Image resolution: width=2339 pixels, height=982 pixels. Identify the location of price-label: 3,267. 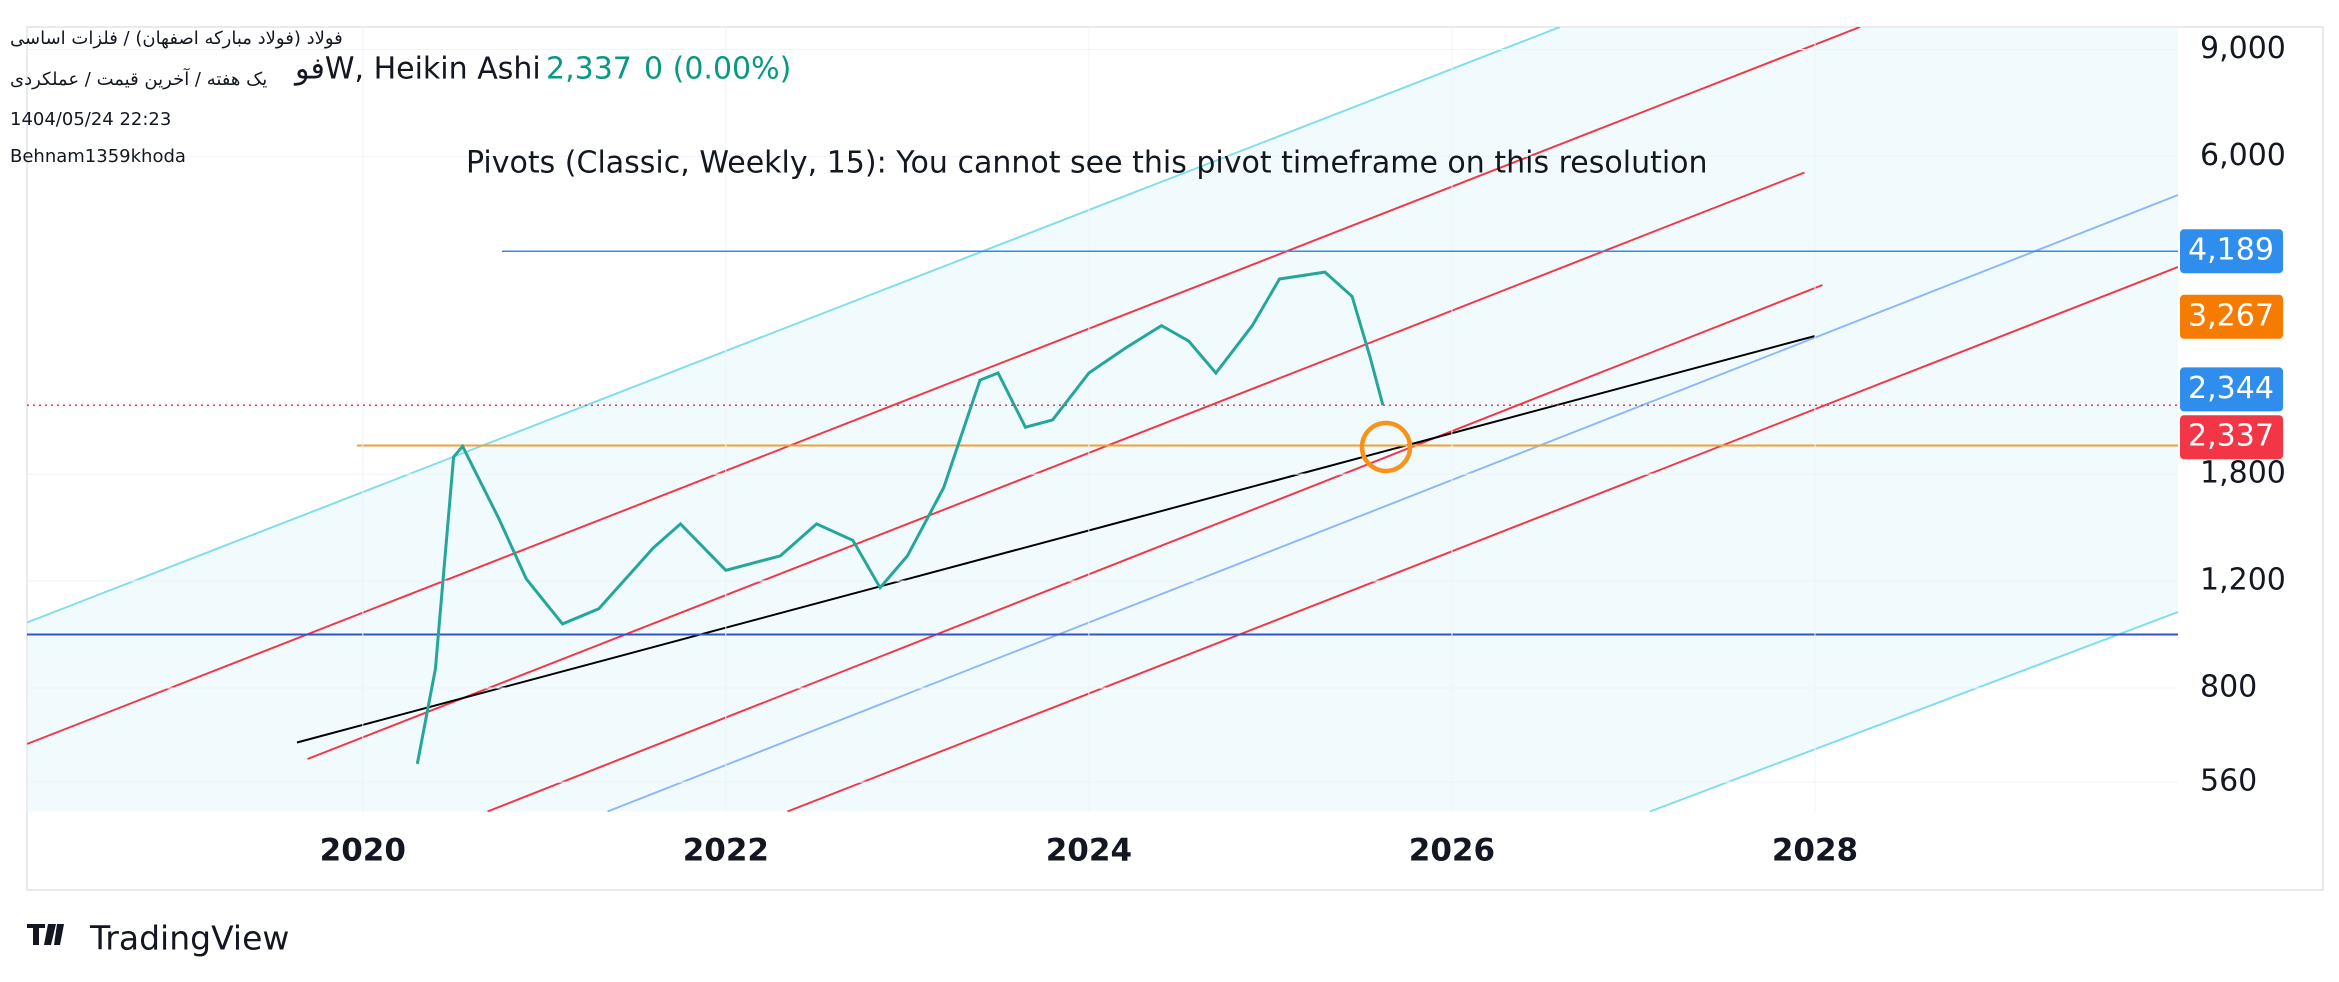
(2231, 315).